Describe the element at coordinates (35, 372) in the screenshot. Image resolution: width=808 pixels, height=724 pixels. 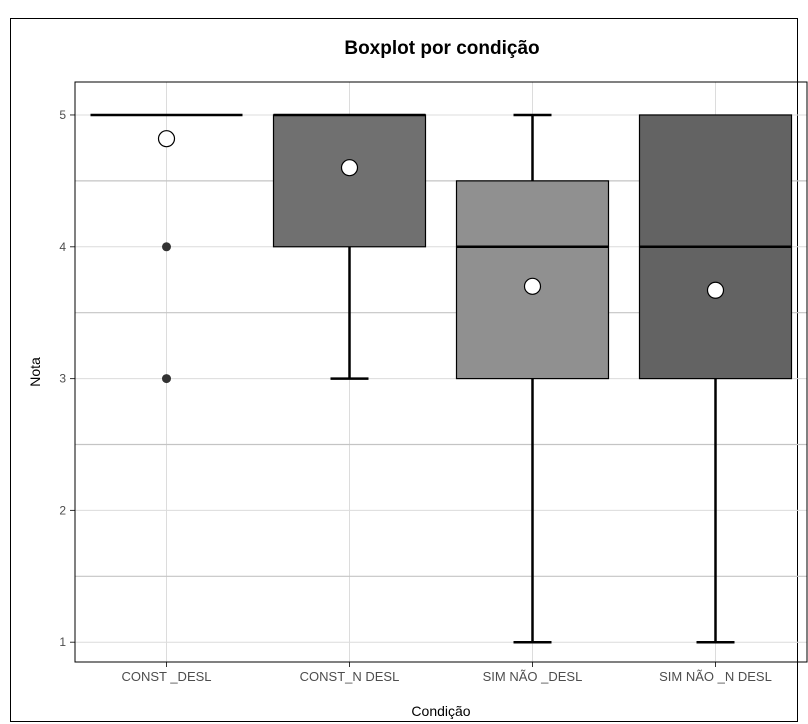
I see `y-axis-label: Nota` at that location.